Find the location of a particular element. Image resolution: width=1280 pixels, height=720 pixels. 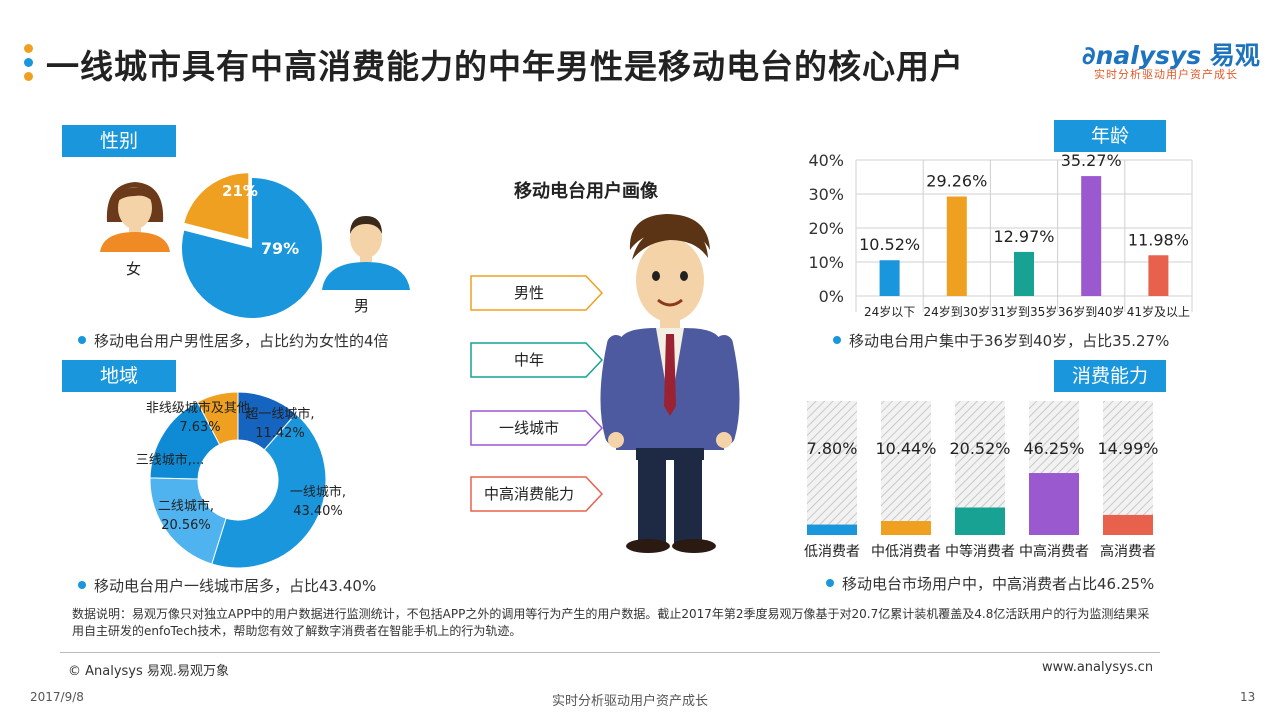

logo-brand: nalysys is located at coordinates (1148, 55).